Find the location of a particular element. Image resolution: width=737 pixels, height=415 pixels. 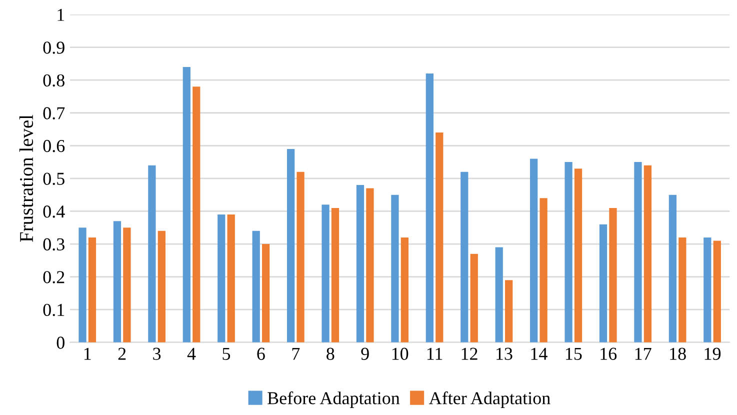

legend-label: Before Adaptation is located at coordinates (334, 399).